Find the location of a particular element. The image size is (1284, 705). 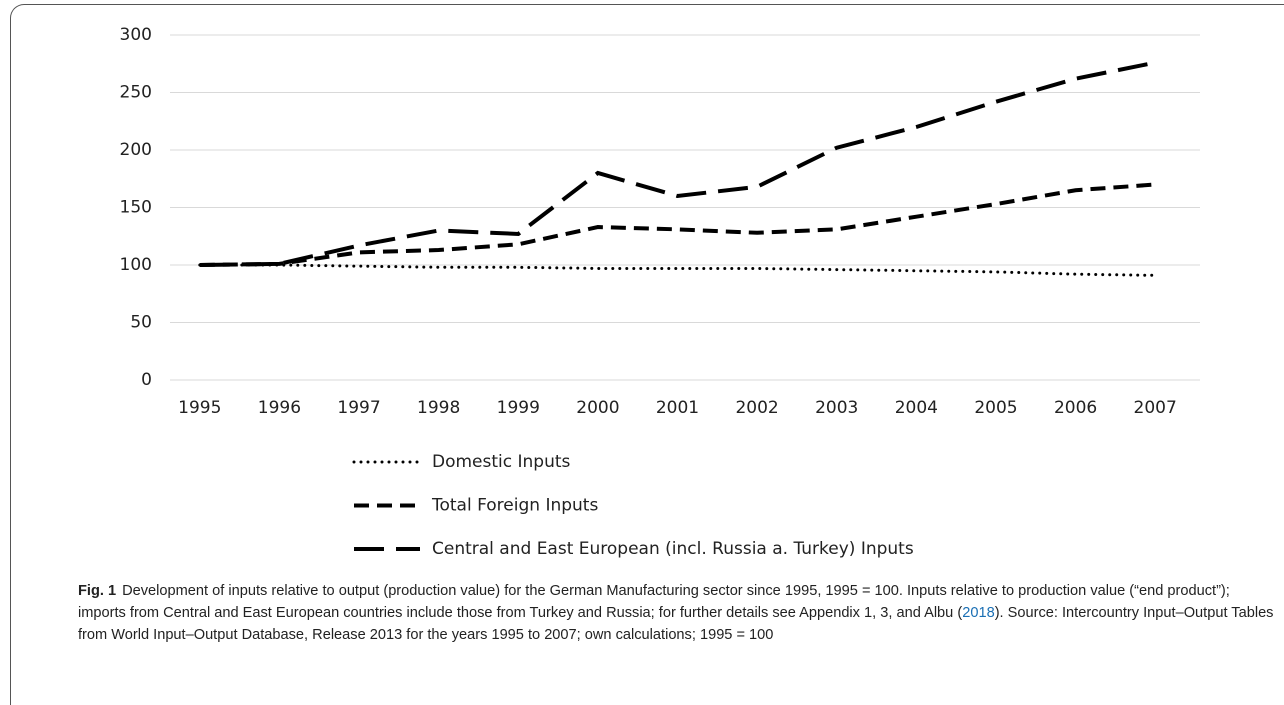

x-tick-label: 2003 is located at coordinates (836, 408).